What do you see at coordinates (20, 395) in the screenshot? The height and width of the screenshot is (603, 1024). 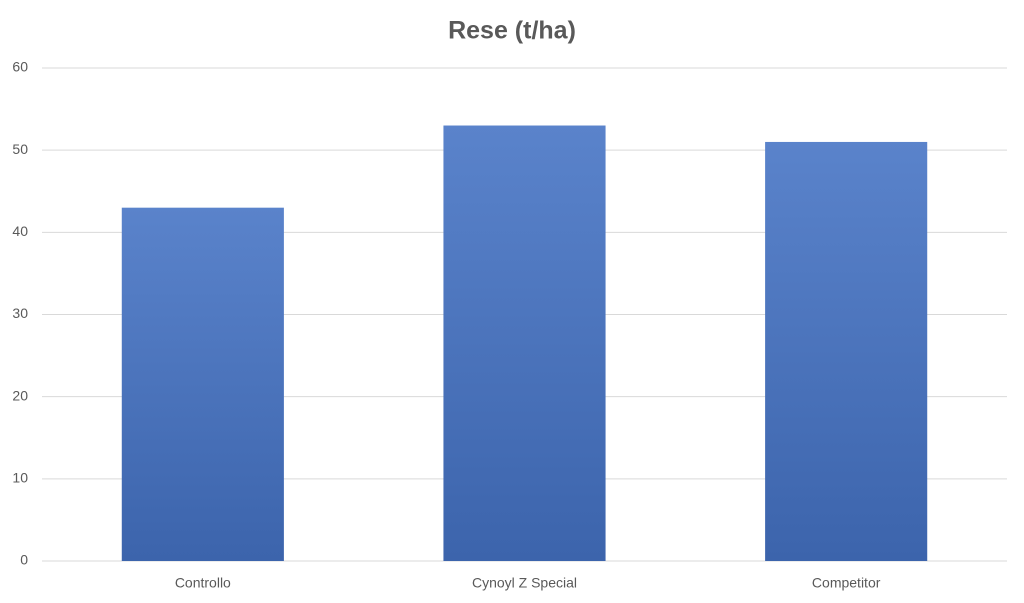 I see `y-tick-label: 20` at bounding box center [20, 395].